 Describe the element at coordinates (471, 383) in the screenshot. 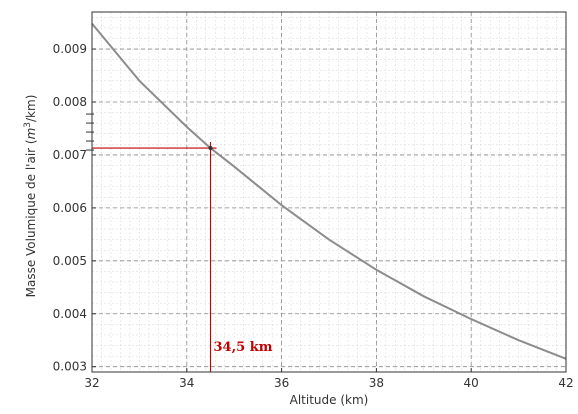

I see `x-tick-label: 40` at that location.